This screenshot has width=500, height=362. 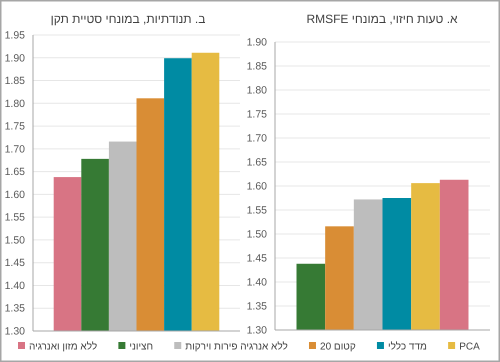 I want to click on y-tick-label: 1.95, so click(x=15, y=36).